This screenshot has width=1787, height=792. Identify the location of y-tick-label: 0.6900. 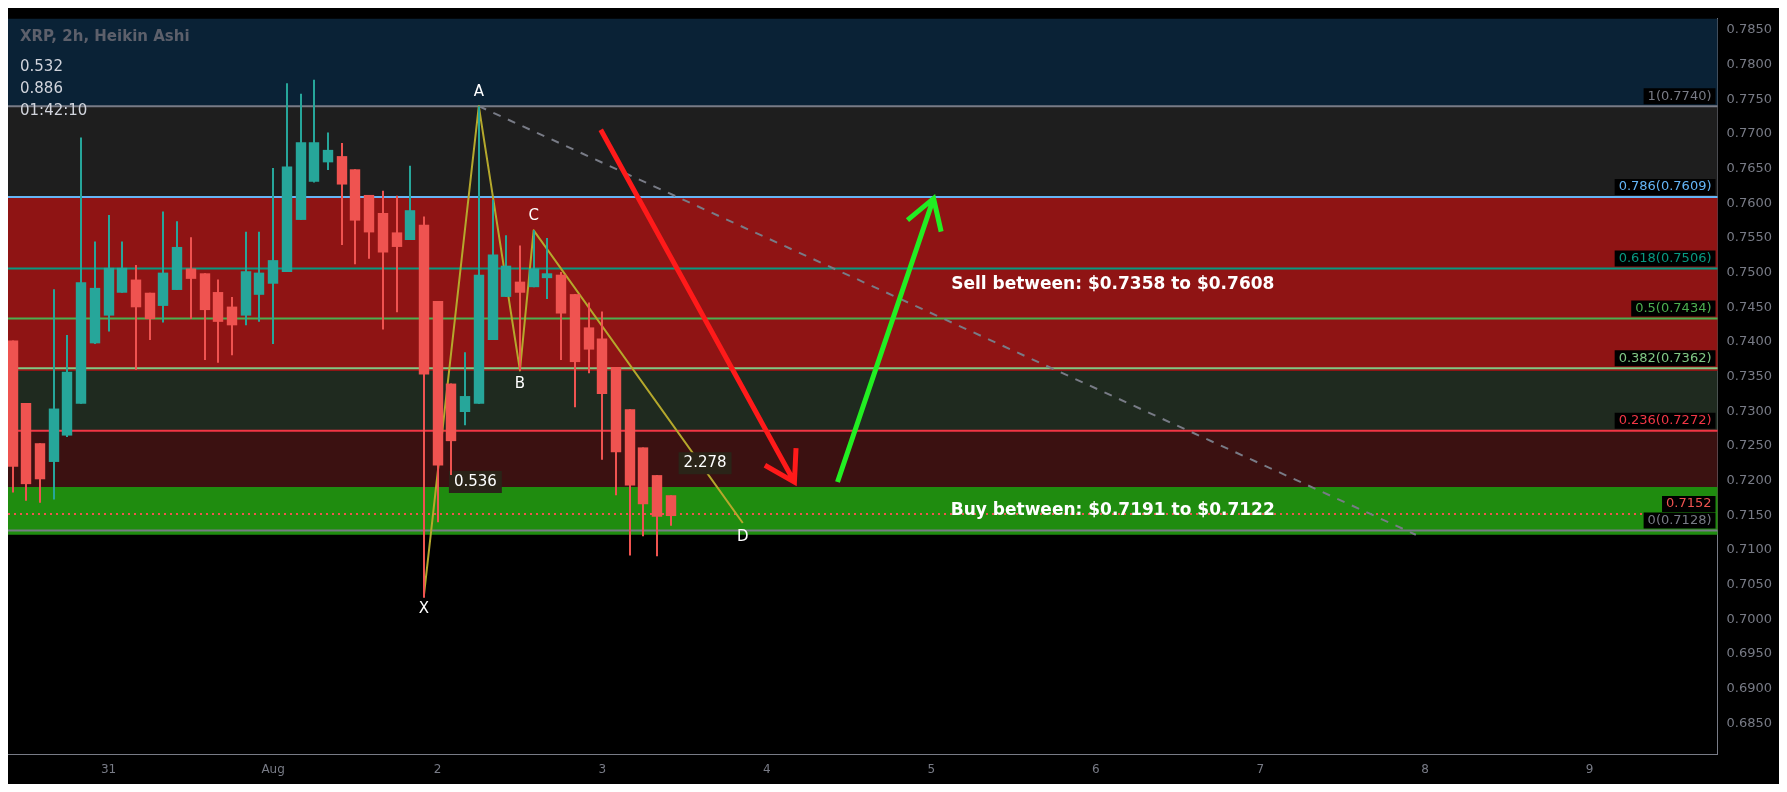
(1749, 688).